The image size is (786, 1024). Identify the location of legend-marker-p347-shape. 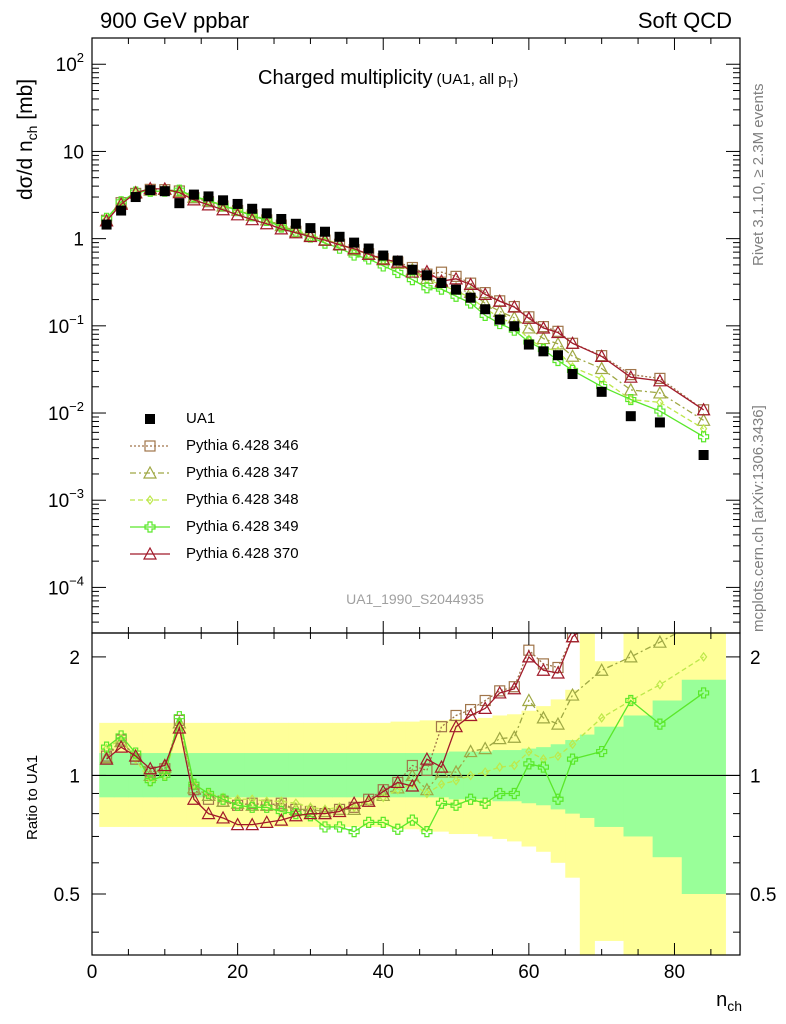
(150, 472).